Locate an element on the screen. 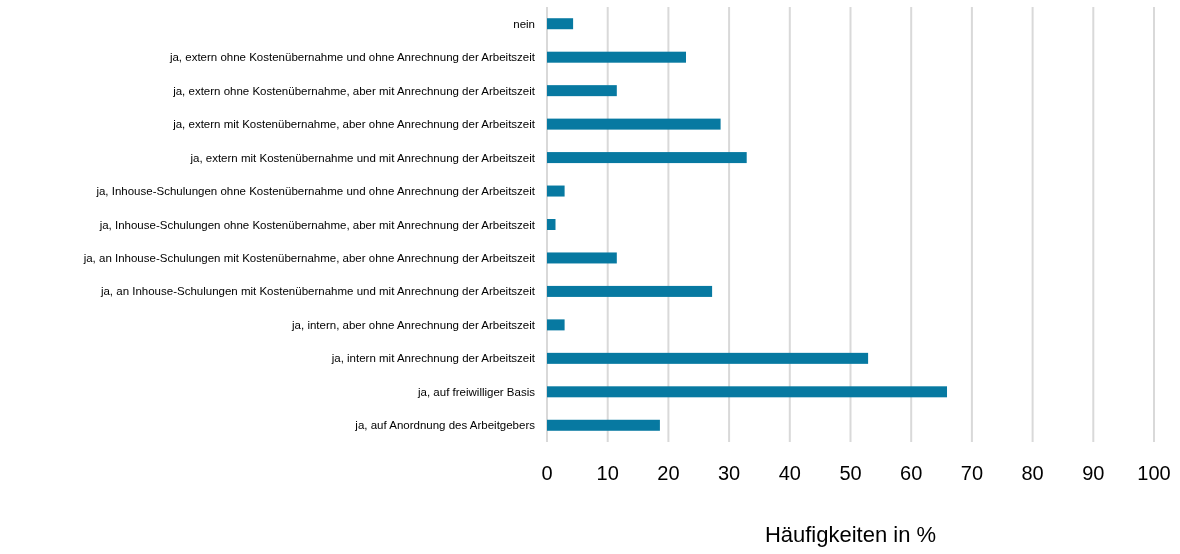 Image resolution: width=1180 pixels, height=554 pixels. y-tick-label: ja, auf freiwilliger Basis is located at coordinates (476, 391).